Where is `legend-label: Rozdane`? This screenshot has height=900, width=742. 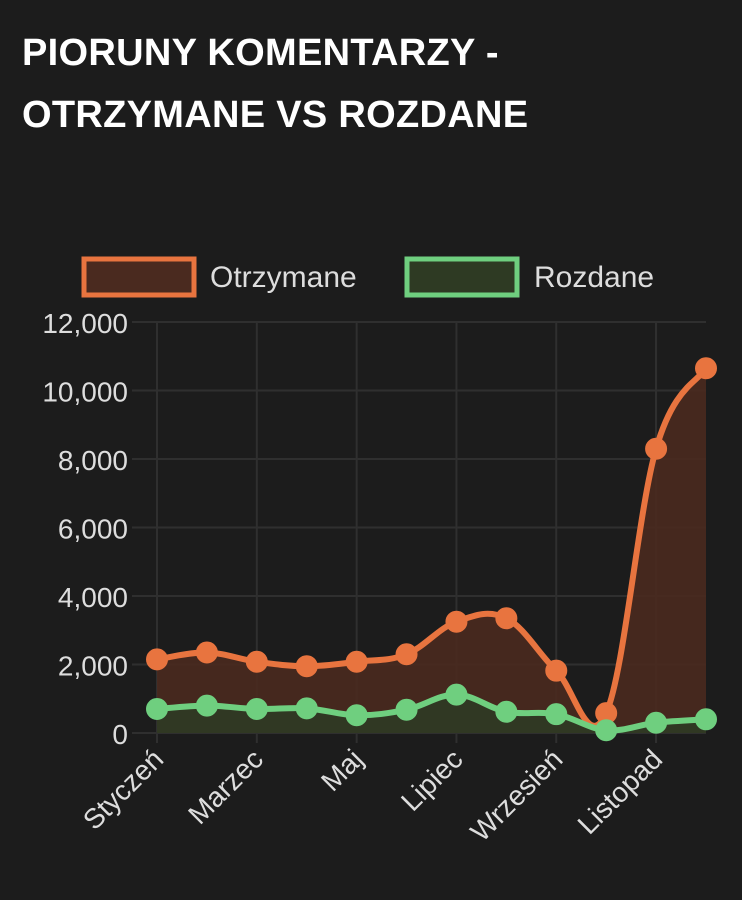 legend-label: Rozdane is located at coordinates (594, 277).